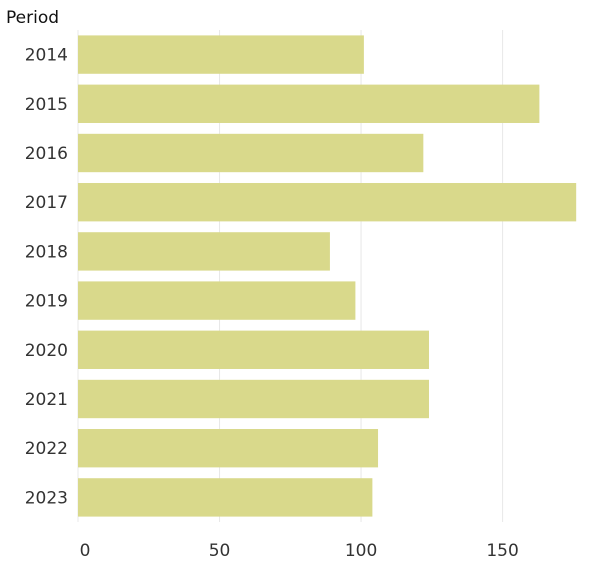 The width and height of the screenshot is (596, 561). Describe the element at coordinates (32, 18) in the screenshot. I see `y-axis-title: Period` at that location.